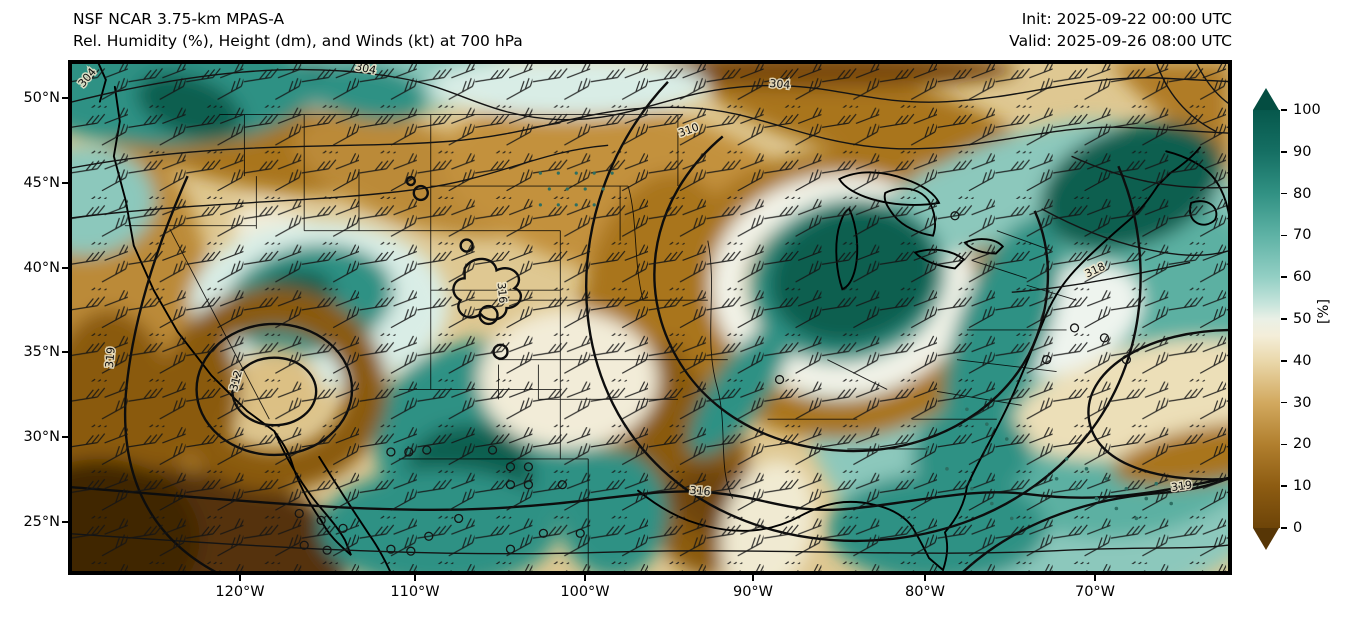  What do you see at coordinates (1266, 319) in the screenshot?
I see `colorbar` at bounding box center [1266, 319].